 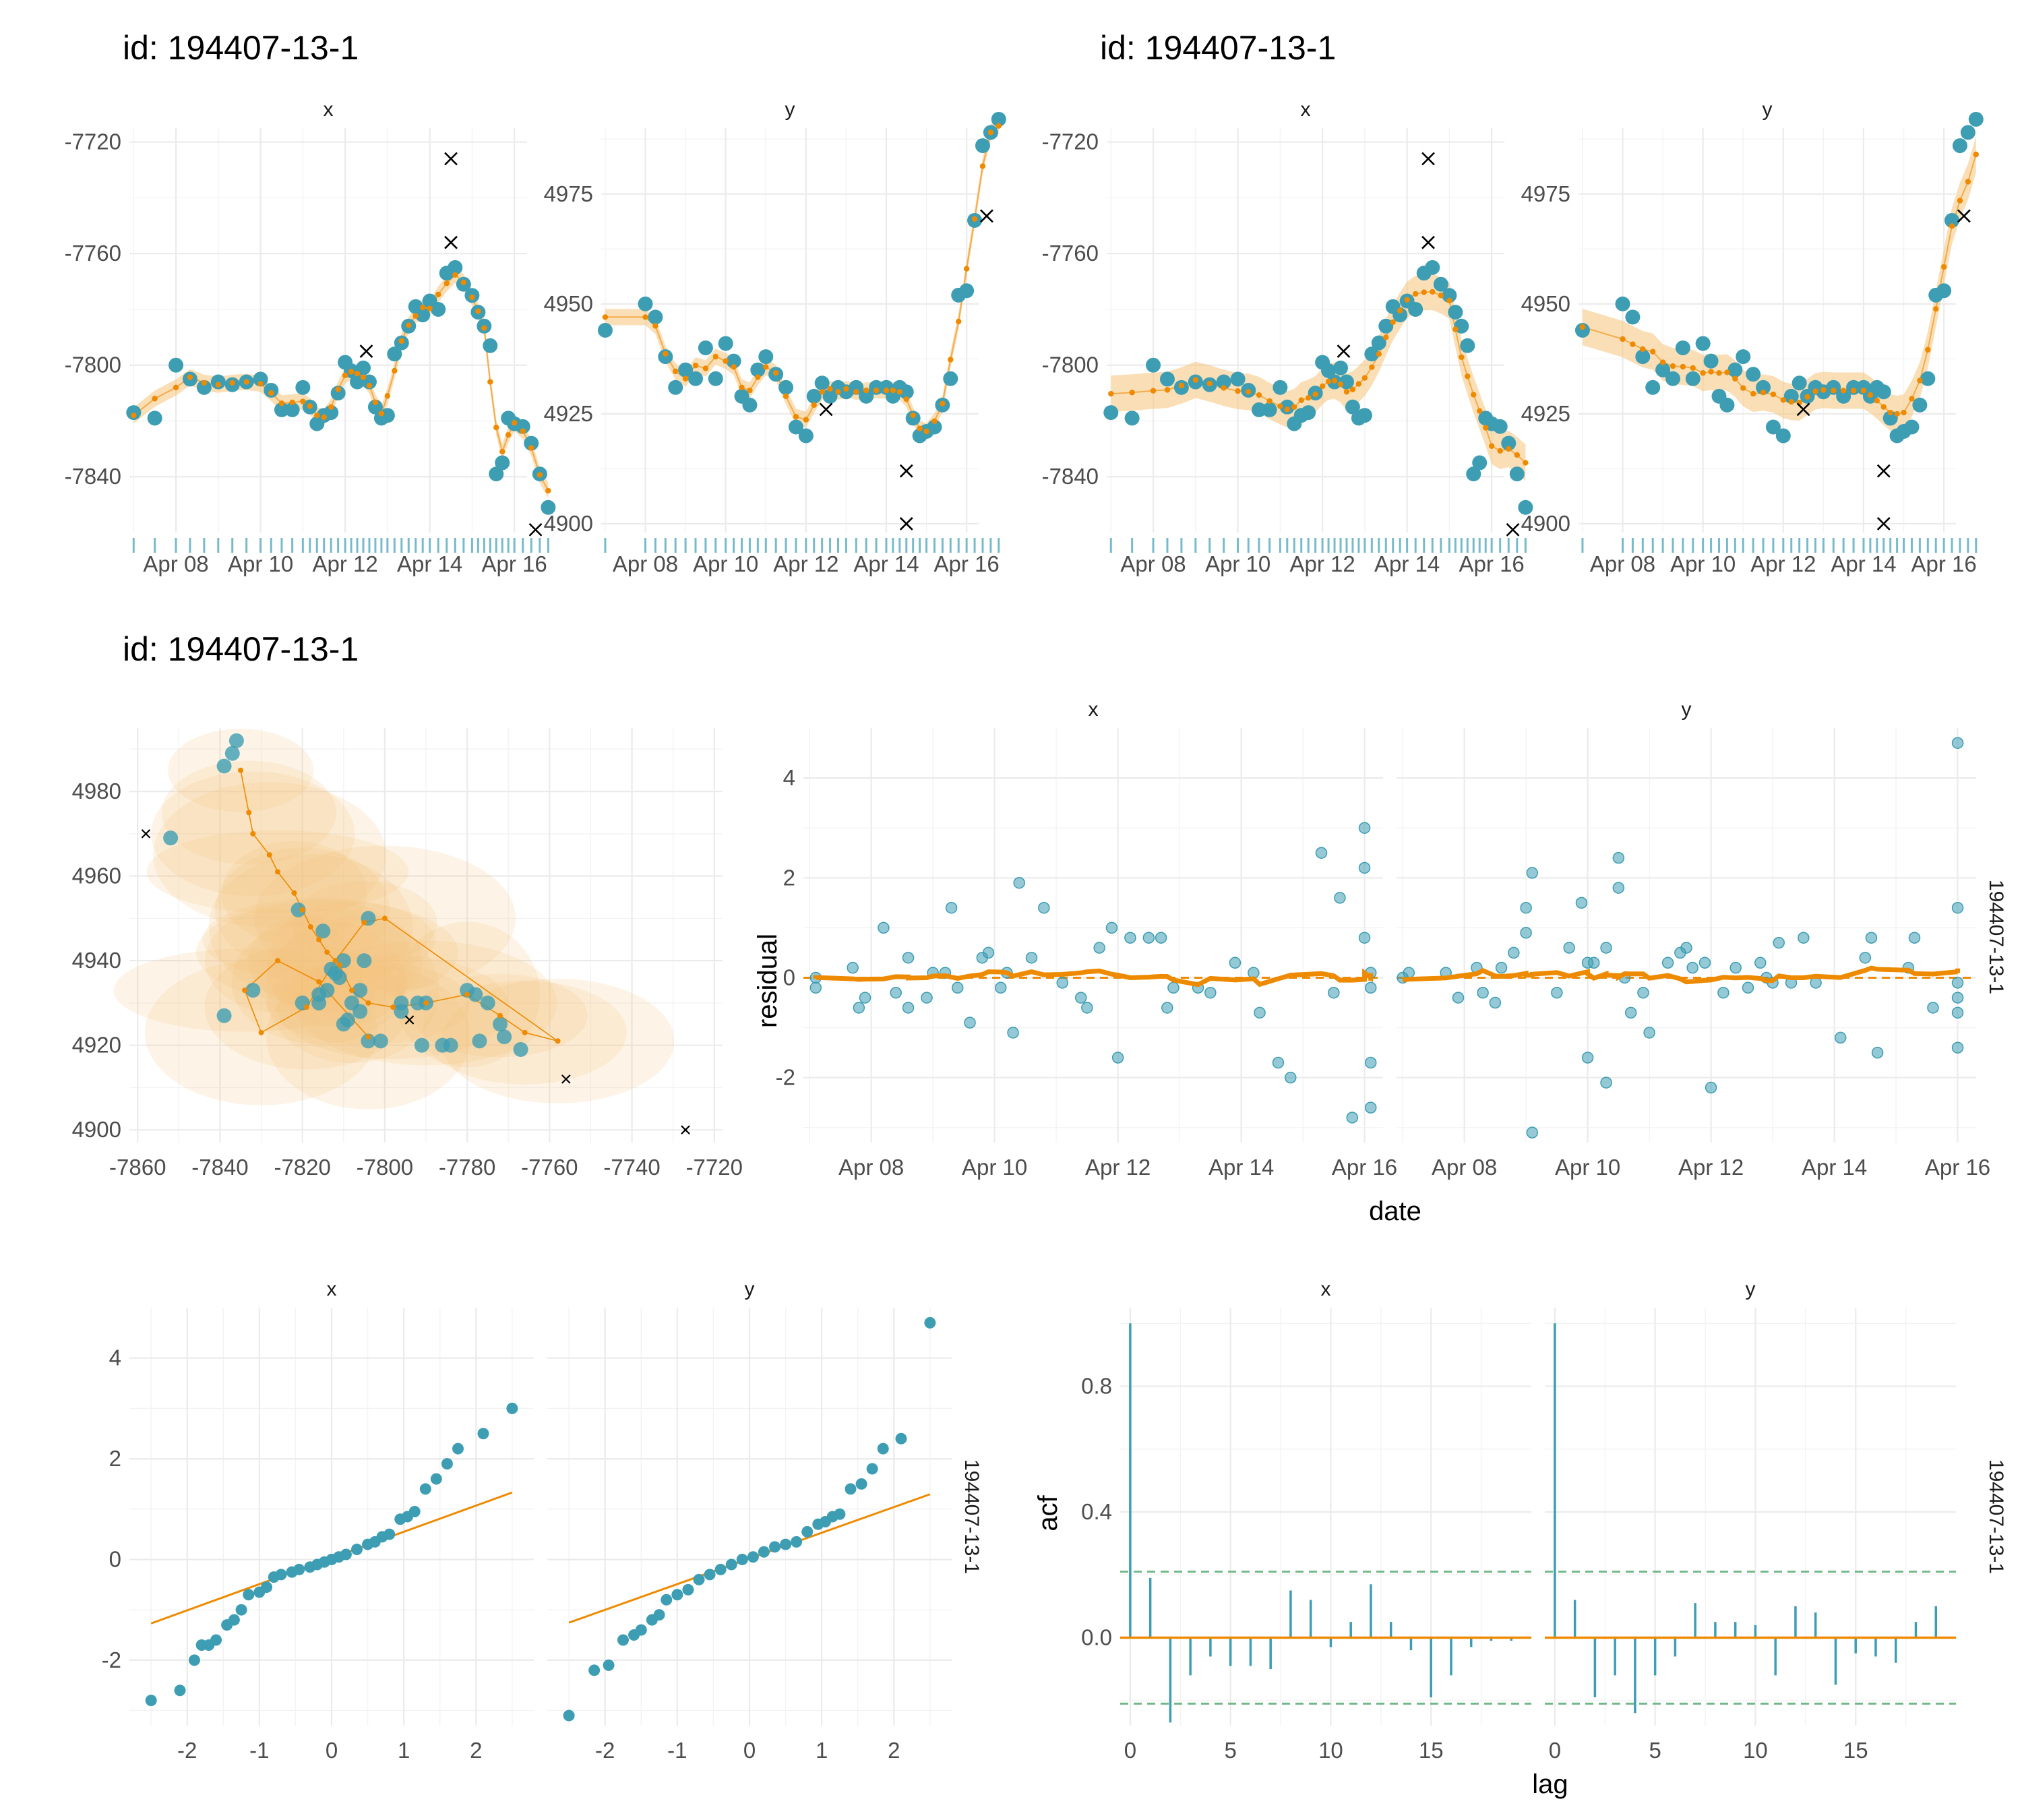 What do you see at coordinates (1755, 1750) in the screenshot?
I see `x-tick-label: 10` at bounding box center [1755, 1750].